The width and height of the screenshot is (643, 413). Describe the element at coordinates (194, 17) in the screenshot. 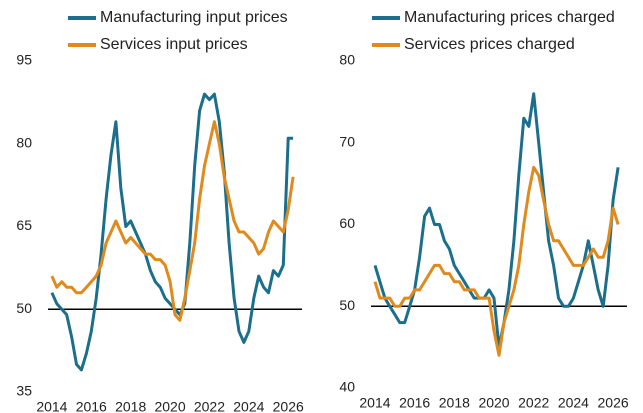

I see `legend-label: Manufacturing input prices` at that location.